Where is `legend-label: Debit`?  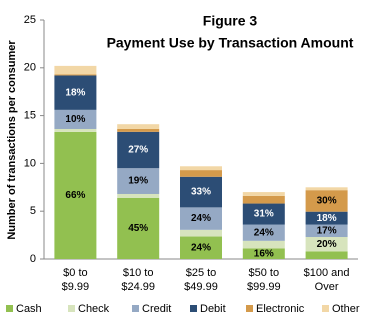
legend-label: Debit is located at coordinates (213, 309).